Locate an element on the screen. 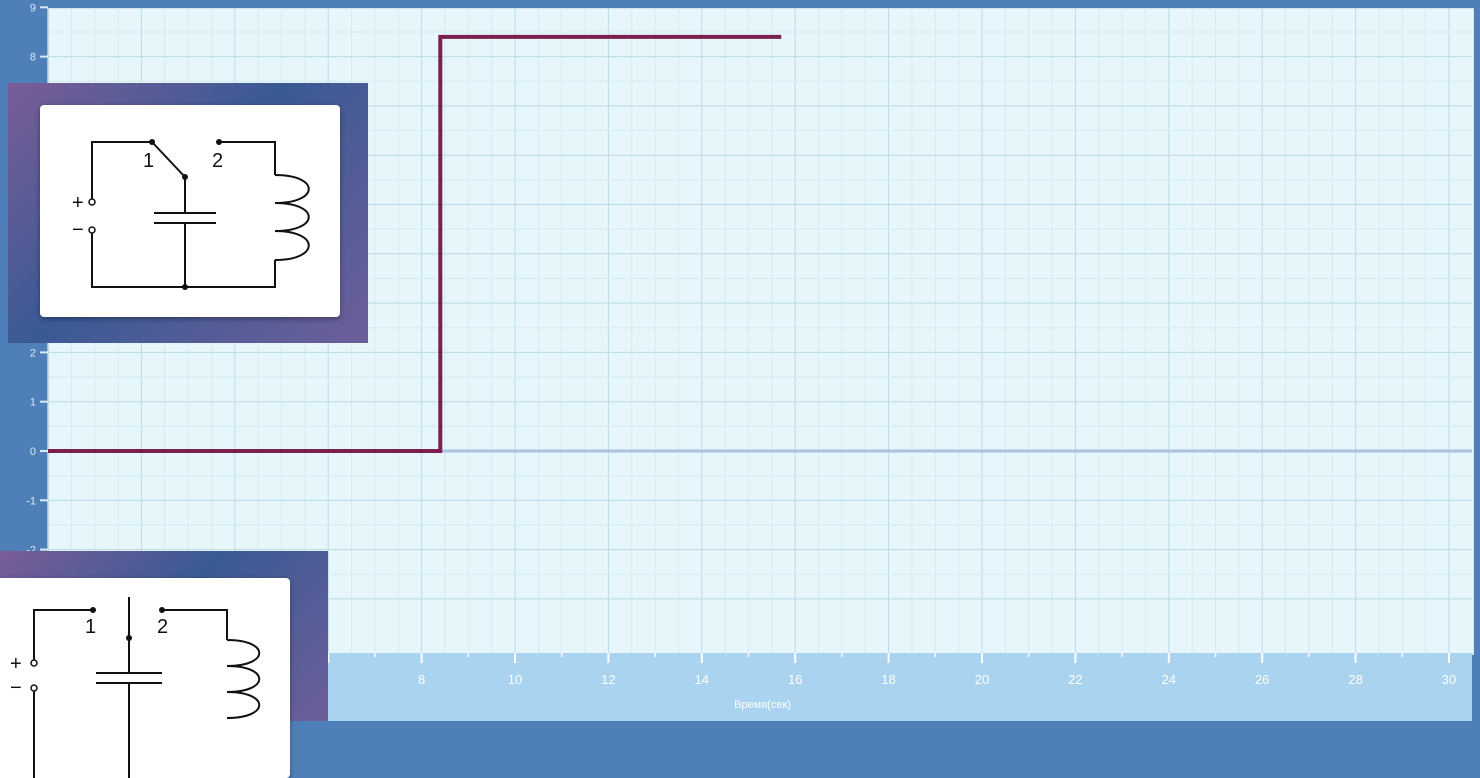  y-tick-label: 1 is located at coordinates (33, 403).